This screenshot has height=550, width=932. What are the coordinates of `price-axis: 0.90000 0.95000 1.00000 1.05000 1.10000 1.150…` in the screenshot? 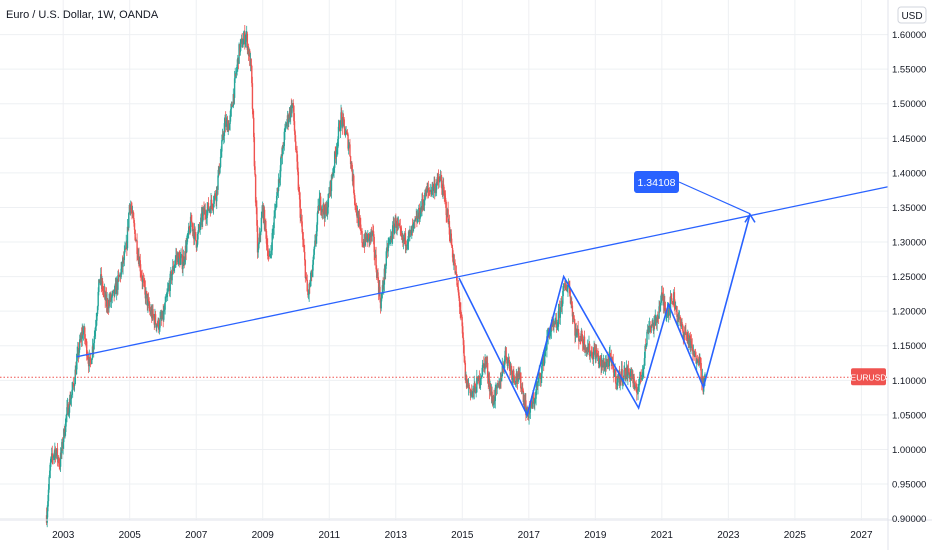 It's located at (909, 277).